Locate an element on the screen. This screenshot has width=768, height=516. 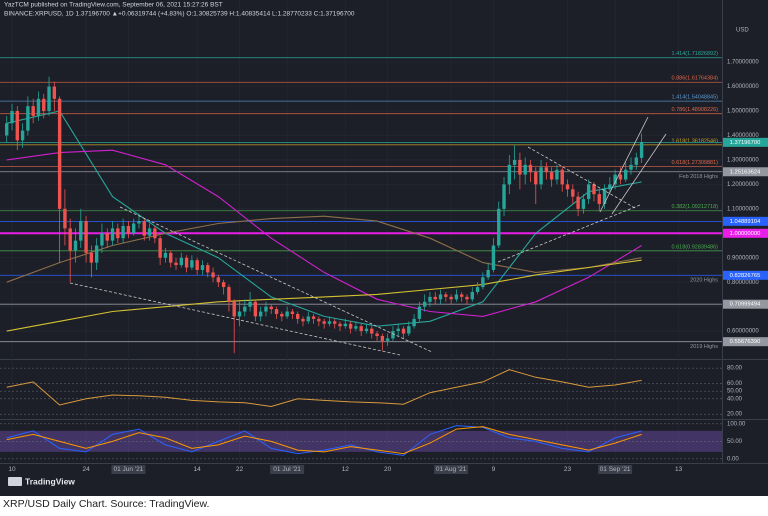
fib-label: 1.414(1.54048845) is located at coordinates (695, 98).